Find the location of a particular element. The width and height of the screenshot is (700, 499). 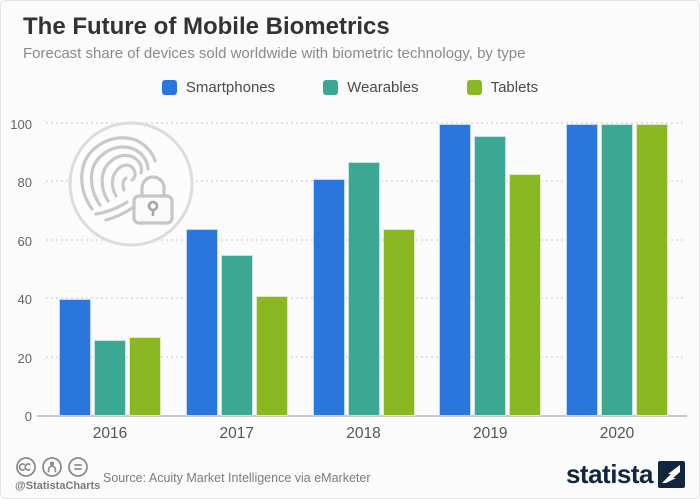

chart-legend: Smartphones Wearables Tablets is located at coordinates (350, 87).